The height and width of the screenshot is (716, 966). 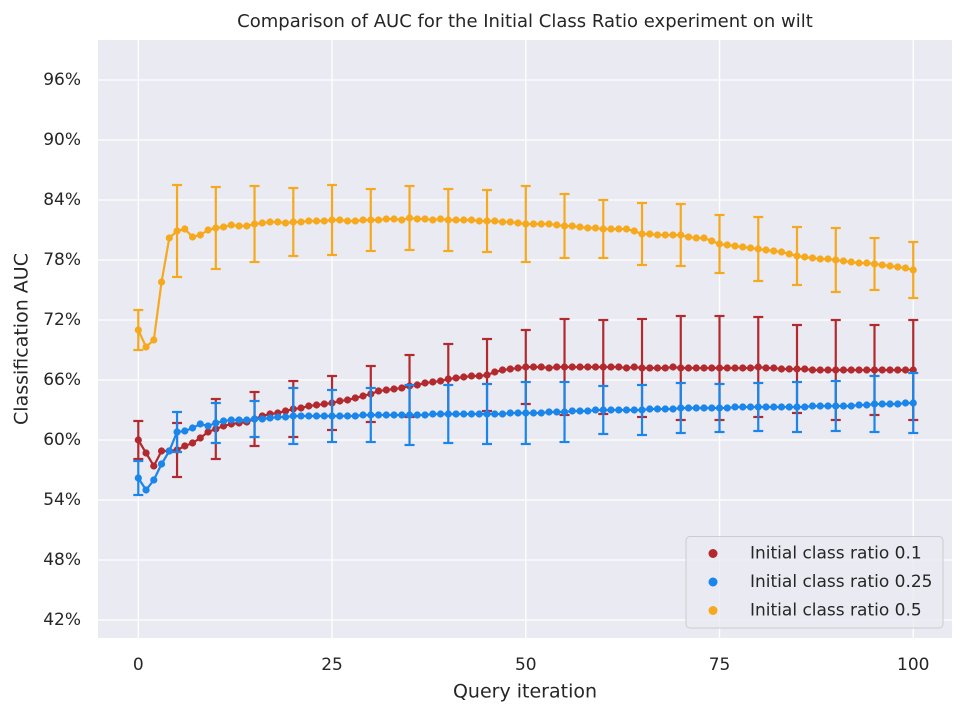 I want to click on y-tick-label: 66%, so click(x=62, y=380).